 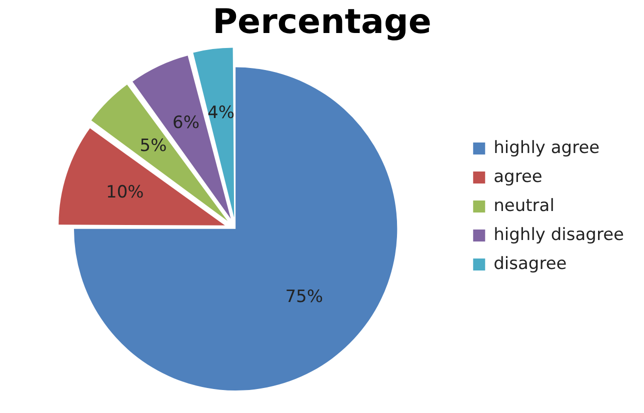 What do you see at coordinates (322, 22) in the screenshot?
I see `chart-title: Percentage` at bounding box center [322, 22].